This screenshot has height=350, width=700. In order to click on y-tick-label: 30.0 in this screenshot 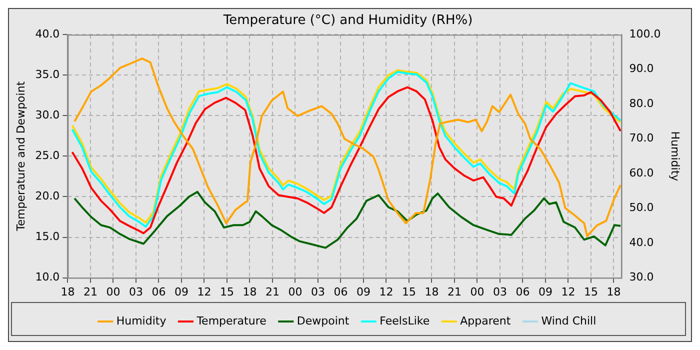, I will do `click(47, 115)`.